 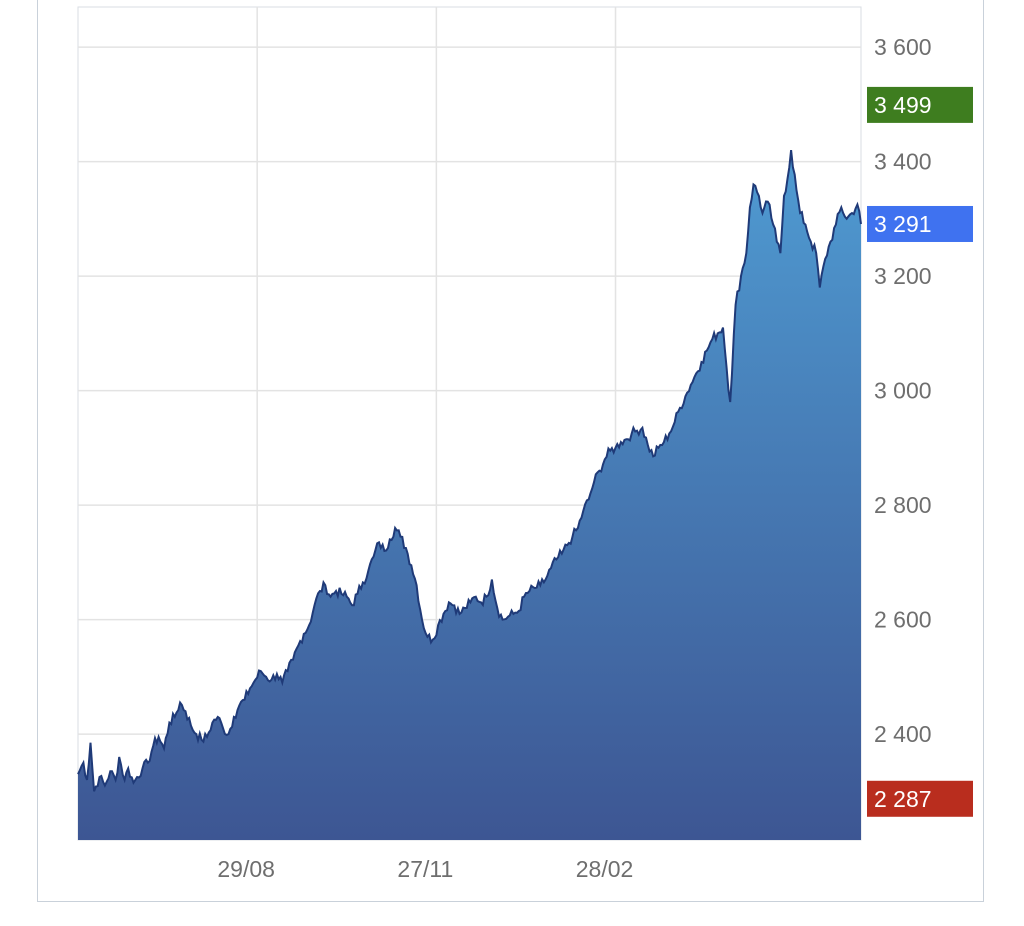 I want to click on y-tick-label: 3 000, so click(x=903, y=391).